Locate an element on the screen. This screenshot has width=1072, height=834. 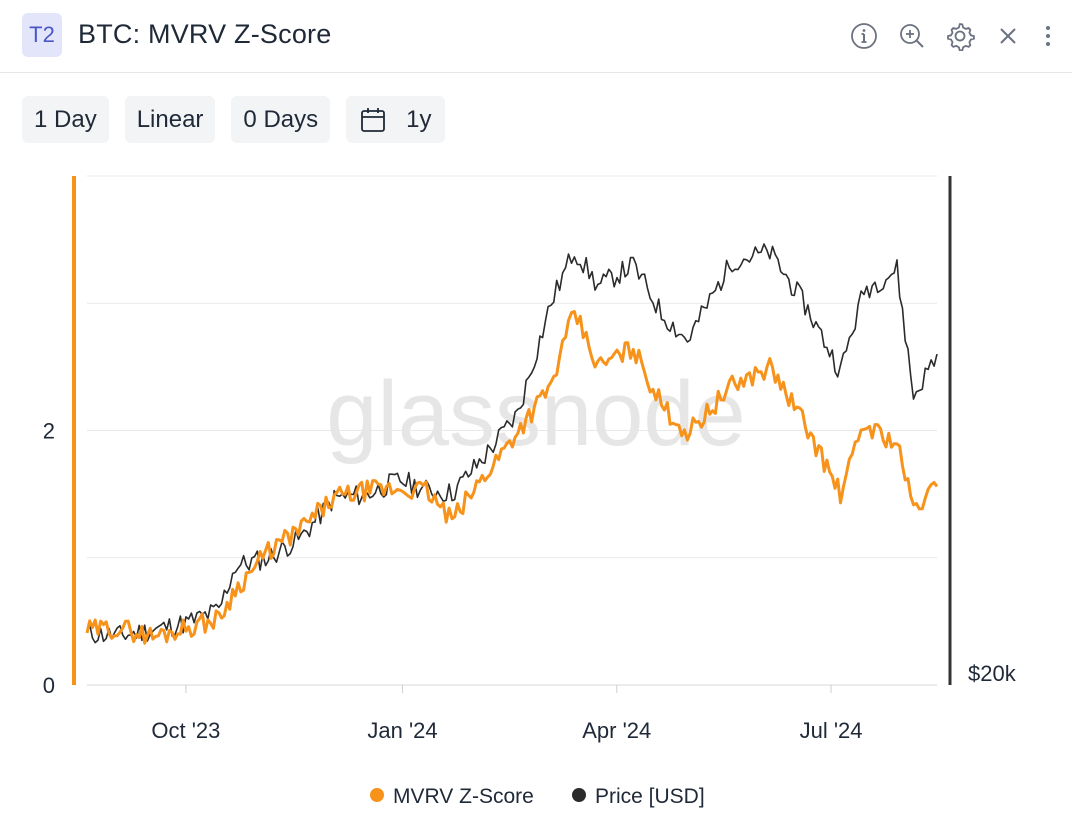
scale-button: Linear is located at coordinates (170, 119).